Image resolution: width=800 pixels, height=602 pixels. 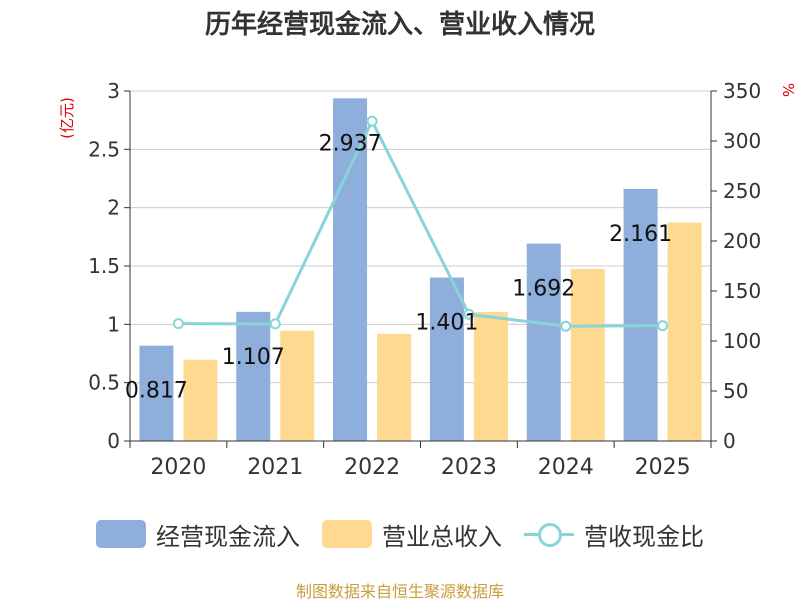 What do you see at coordinates (399, 25) in the screenshot?
I see `chart-title: 历年经营现金流入、营业收入情况` at bounding box center [399, 25].